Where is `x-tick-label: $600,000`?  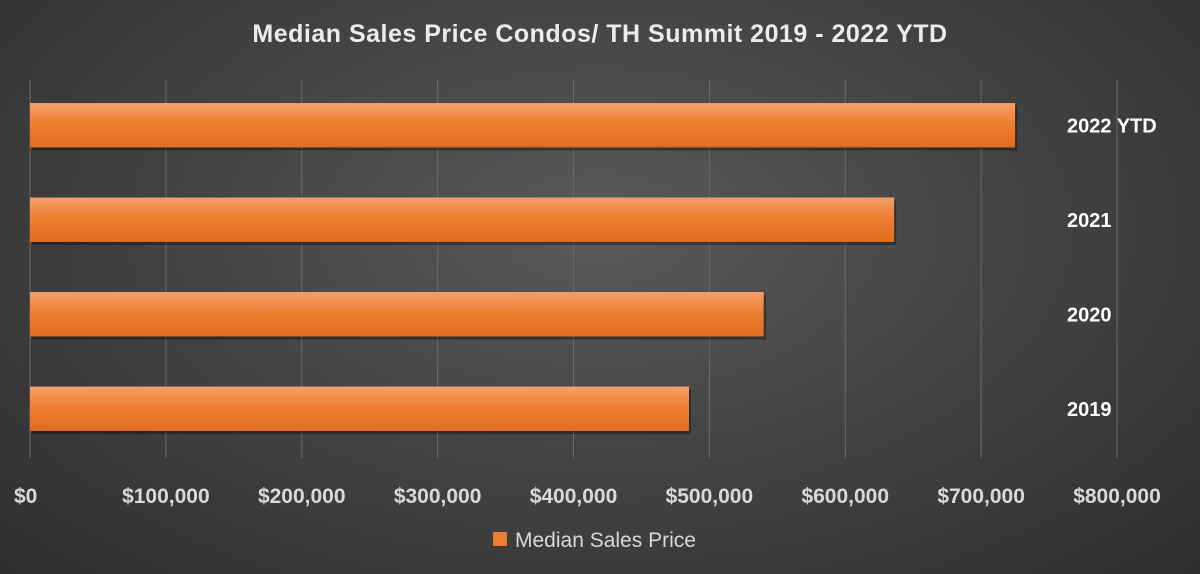 x-tick-label: $600,000 is located at coordinates (845, 496).